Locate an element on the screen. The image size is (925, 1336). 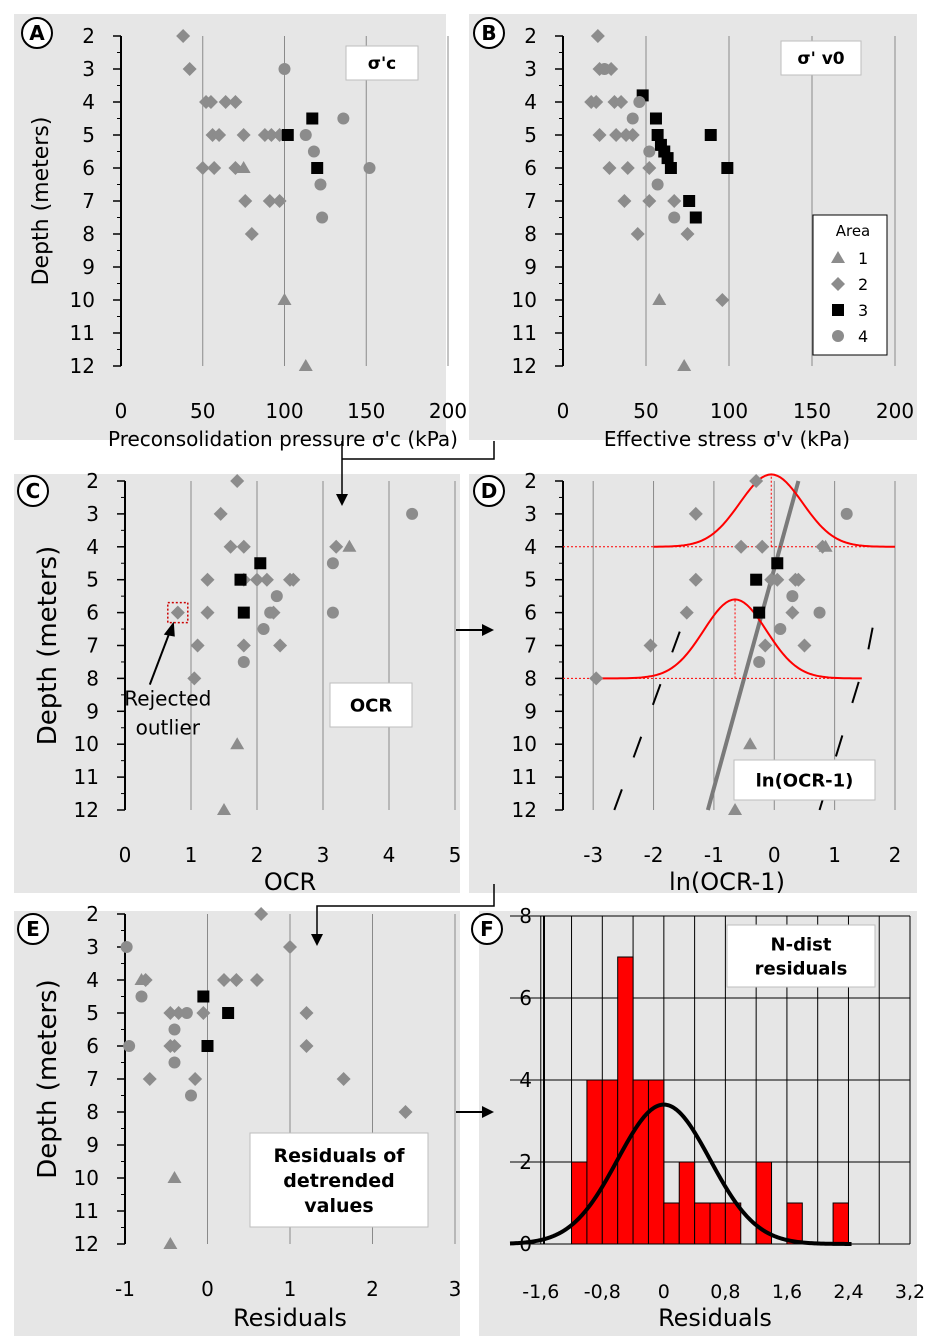
x-tick-label: 1 is located at coordinates (191, 855).